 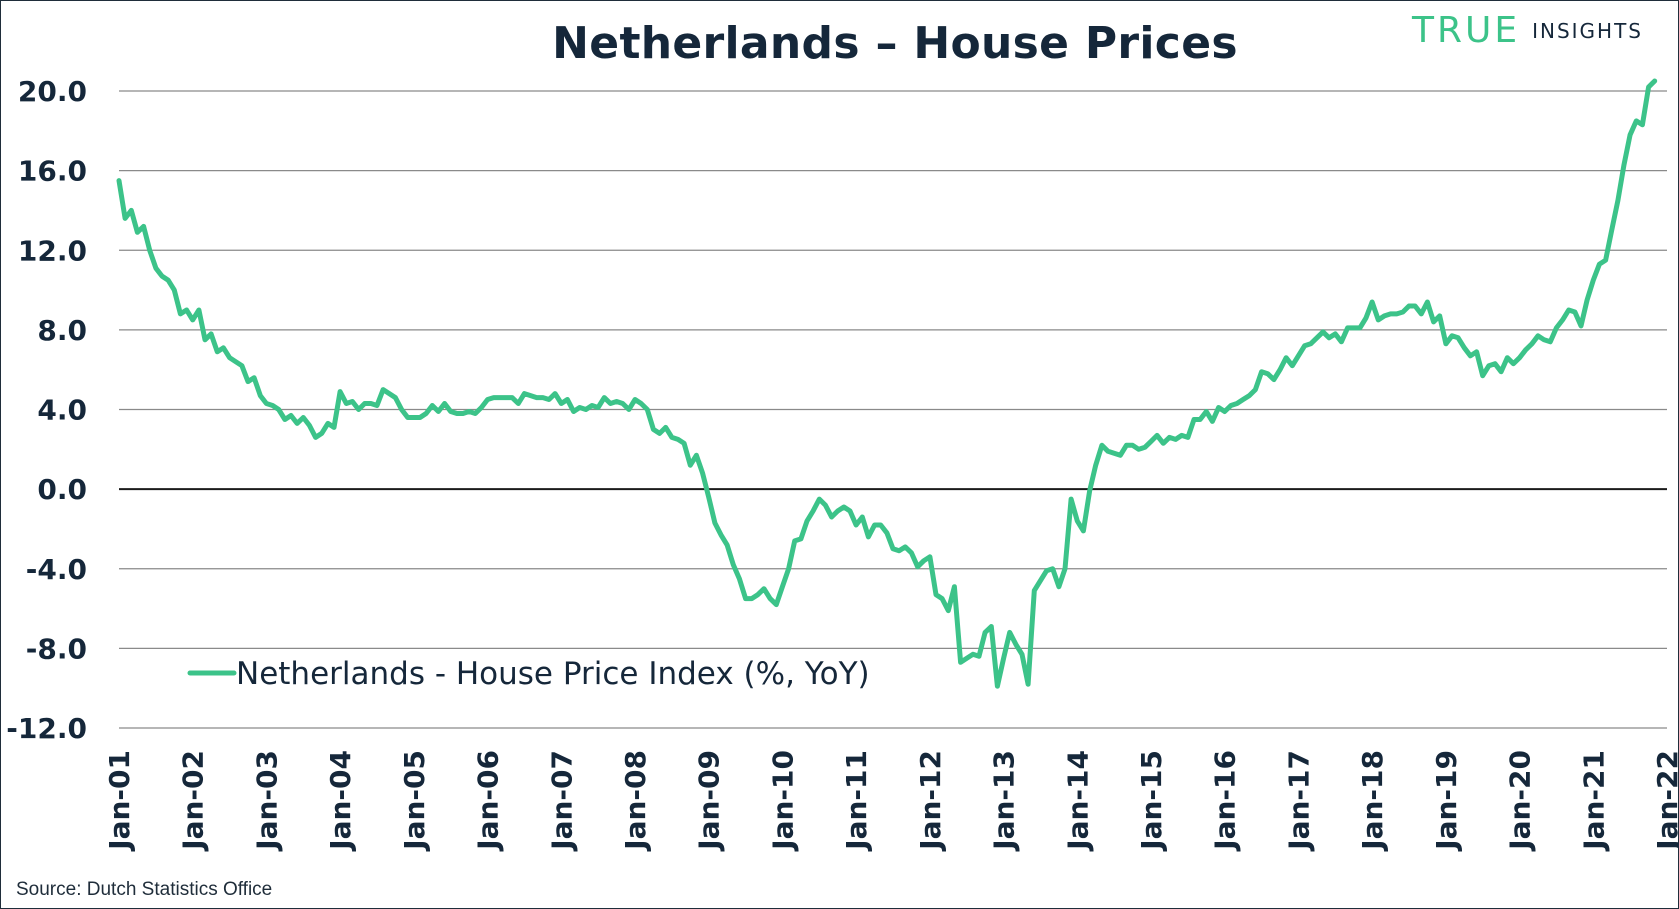 What do you see at coordinates (62, 330) in the screenshot?
I see `y-tick-label: 8.0` at bounding box center [62, 330].